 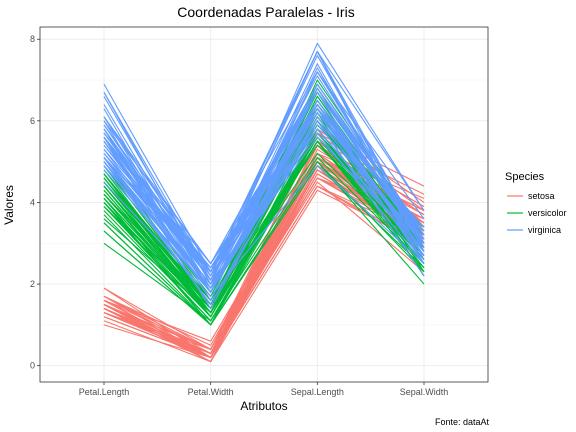 I want to click on y-tick-label: 6, so click(x=32, y=121).